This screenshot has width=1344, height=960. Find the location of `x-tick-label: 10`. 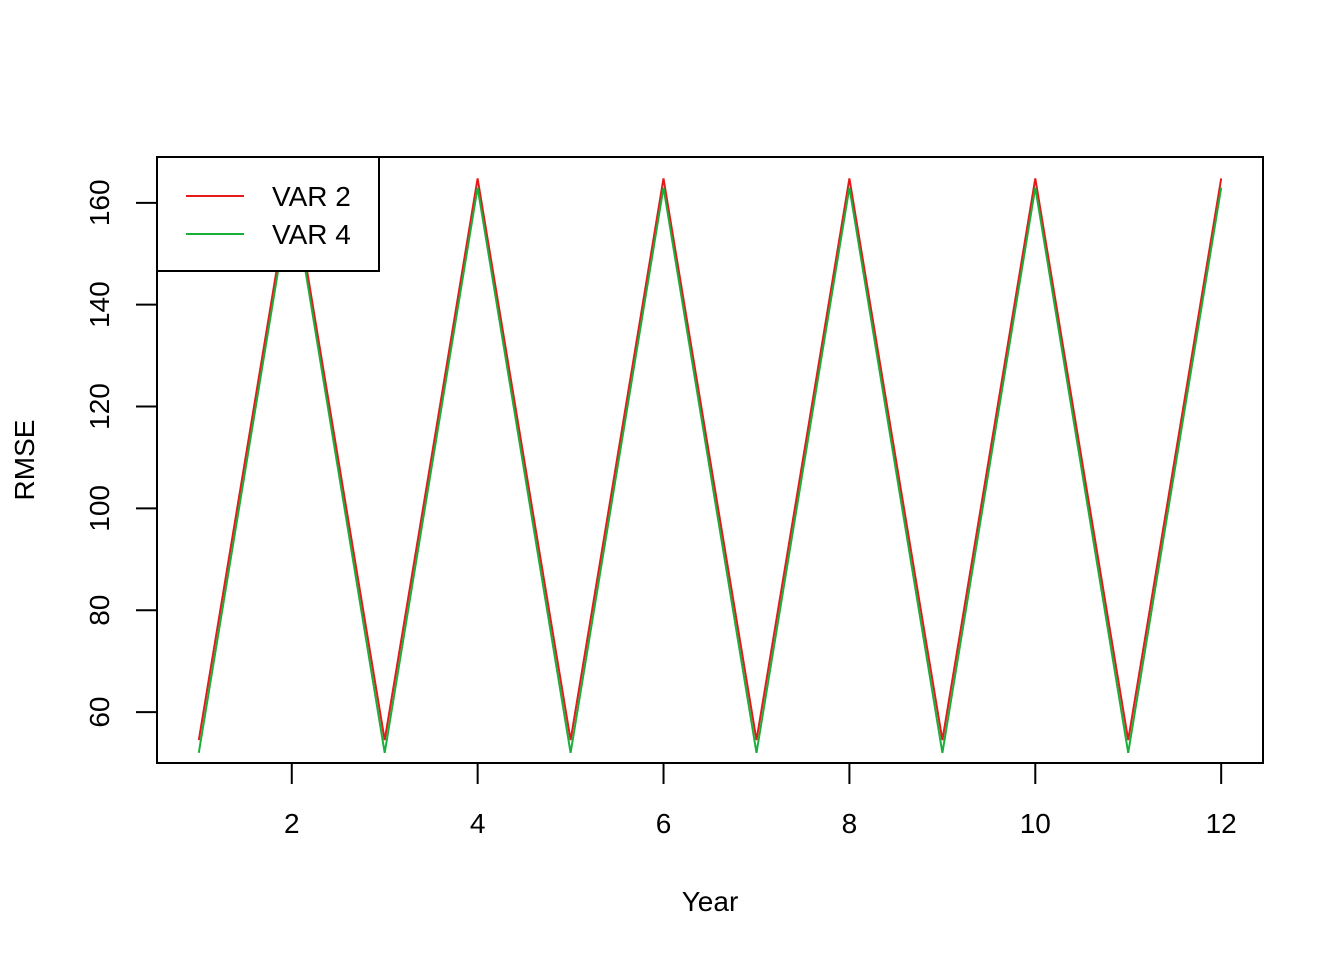

x-tick-label: 10 is located at coordinates (1035, 823).